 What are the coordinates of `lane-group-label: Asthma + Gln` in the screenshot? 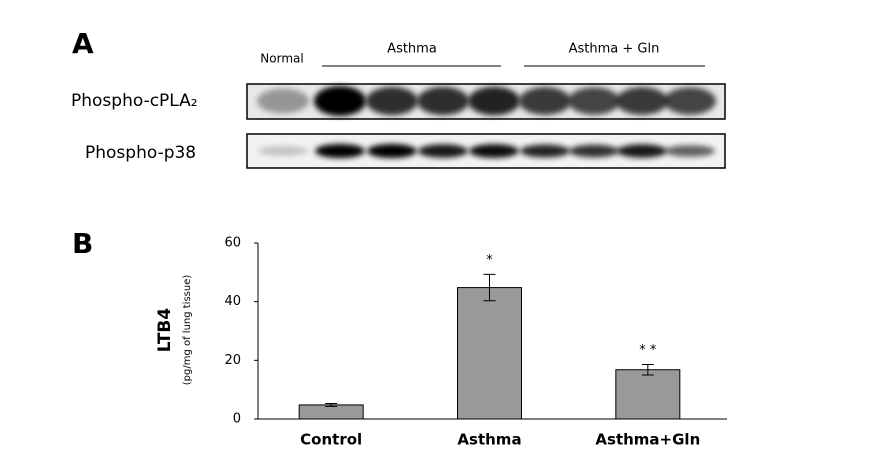 It's located at (614, 49).